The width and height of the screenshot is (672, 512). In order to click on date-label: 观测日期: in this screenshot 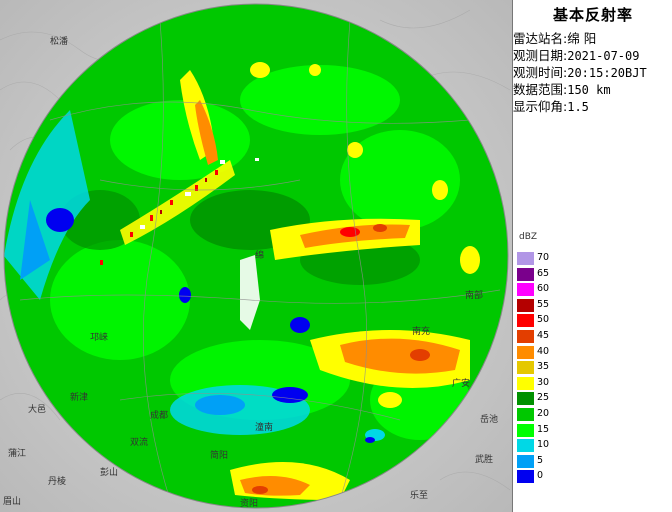, I will do `click(540, 55)`.